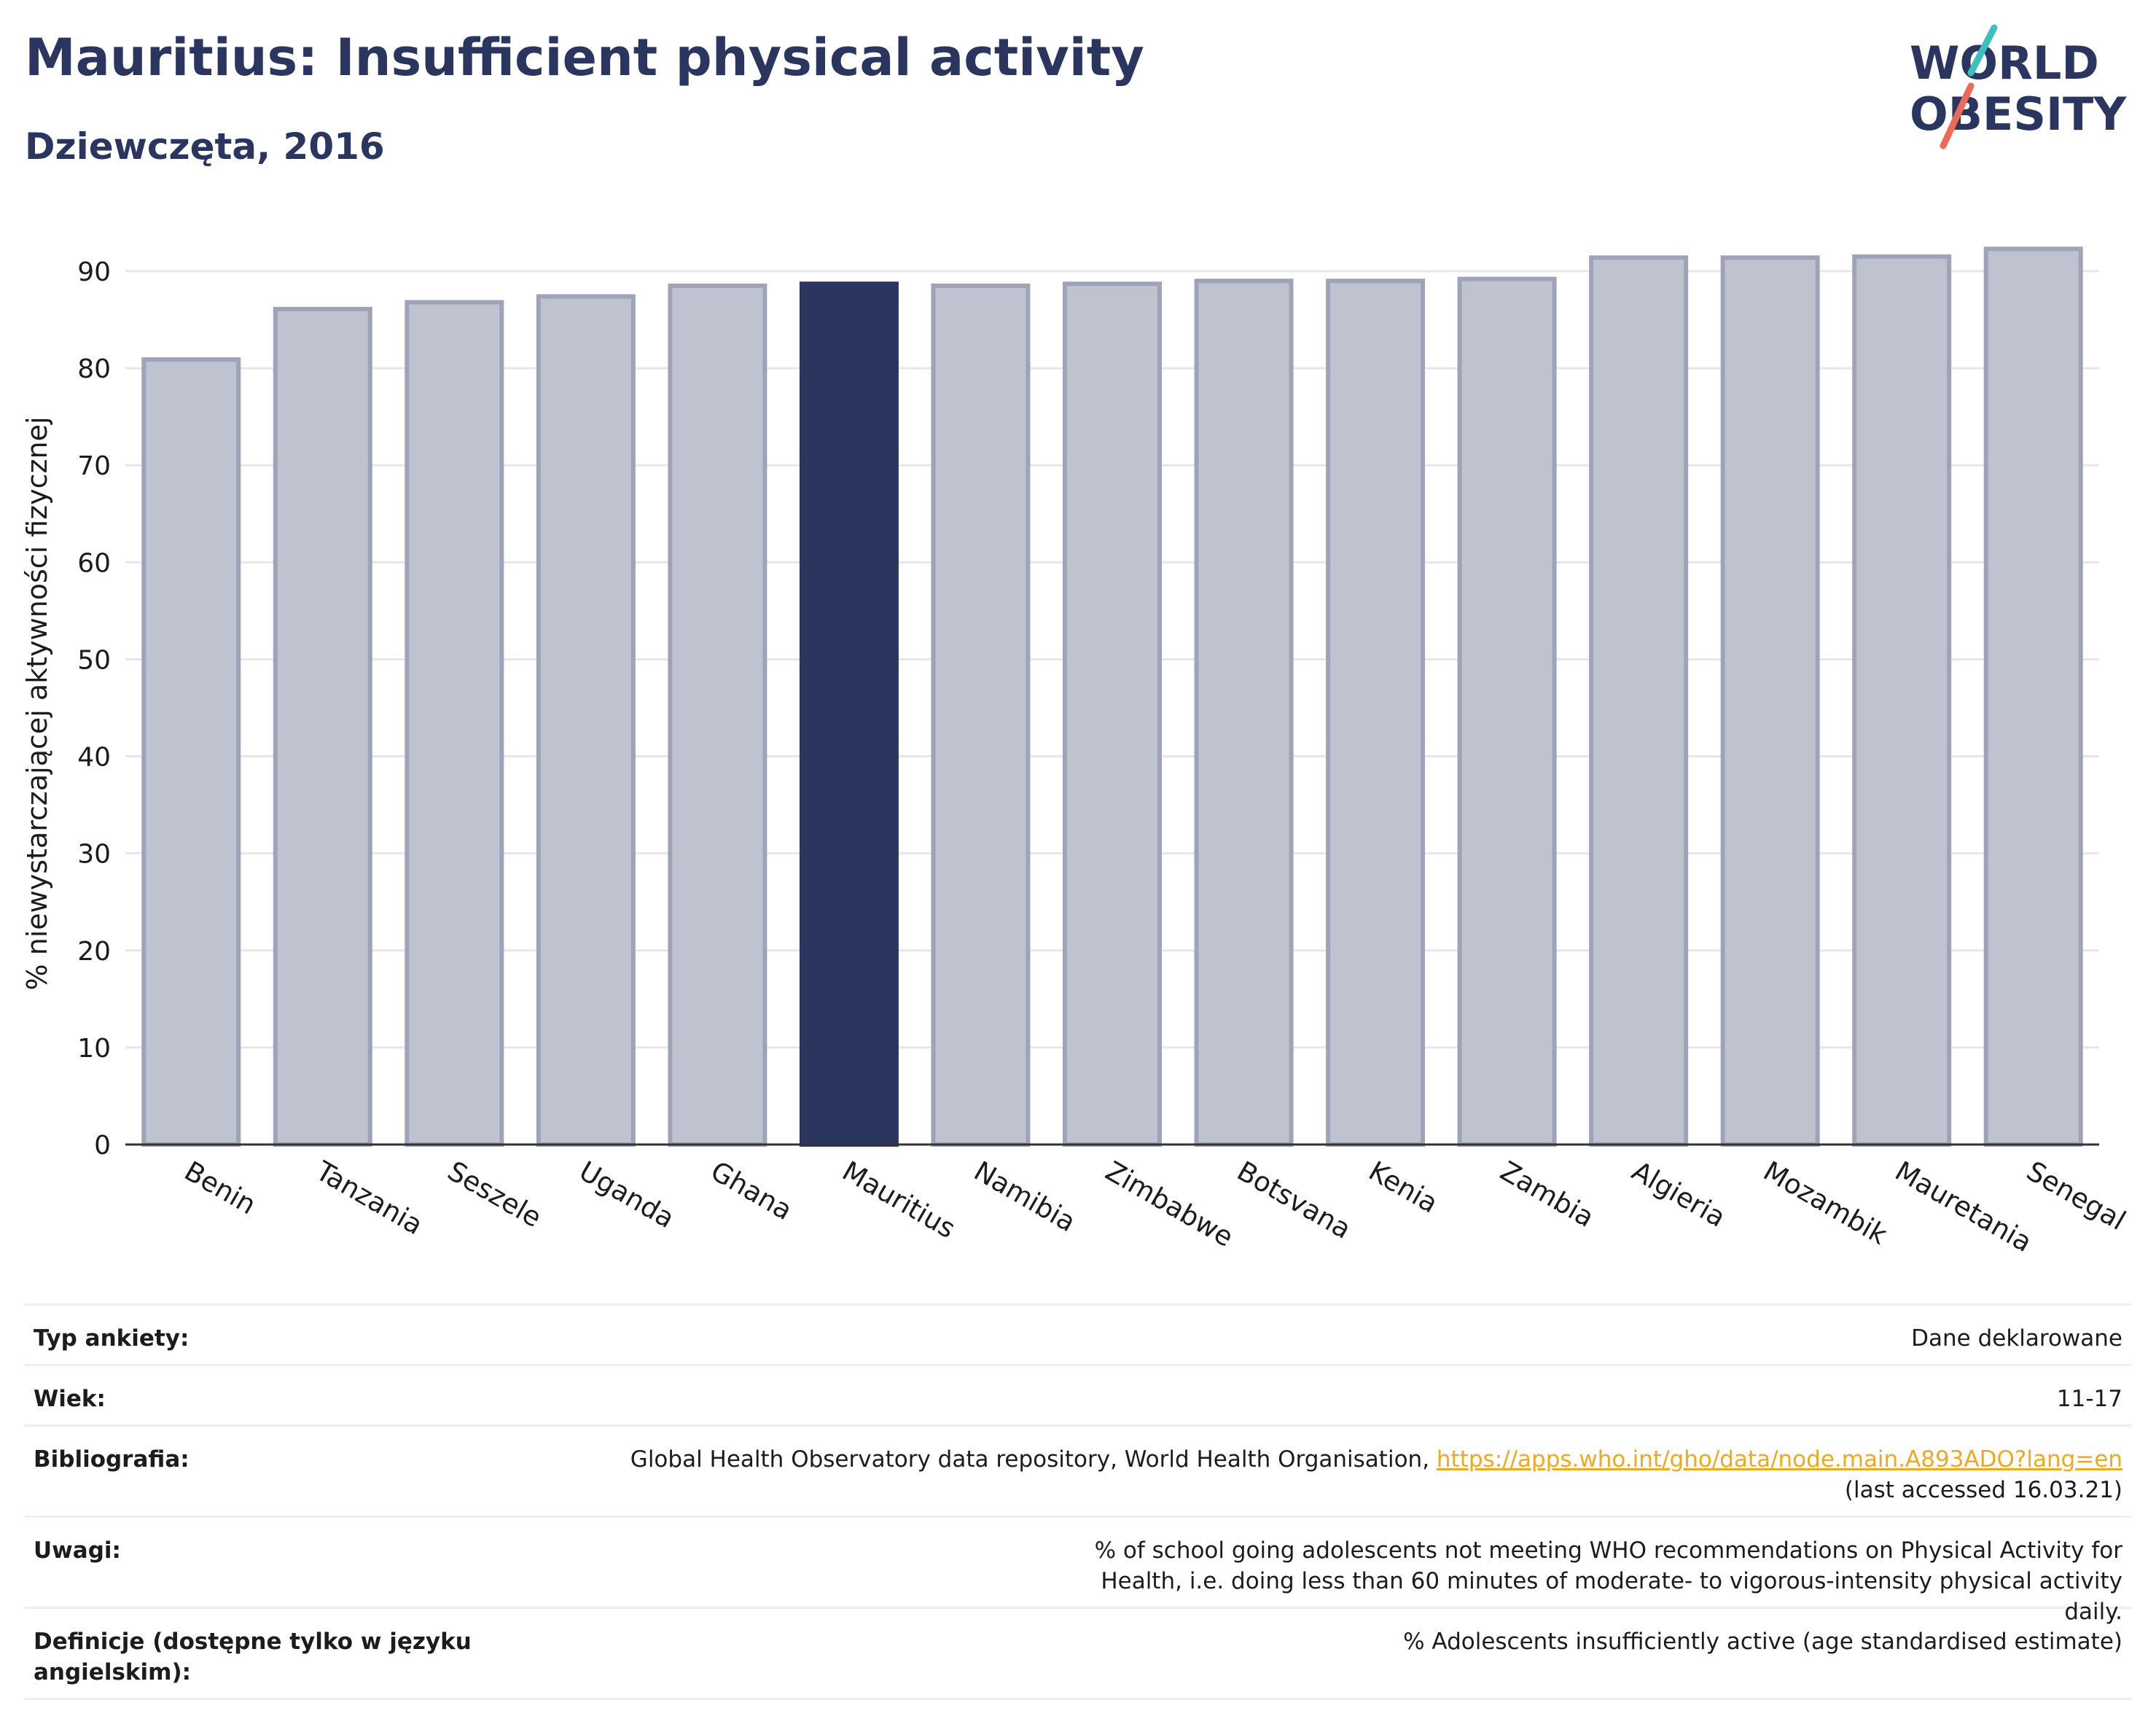  Describe the element at coordinates (1679, 1194) in the screenshot. I see `x-tick-label: Algieria` at that location.